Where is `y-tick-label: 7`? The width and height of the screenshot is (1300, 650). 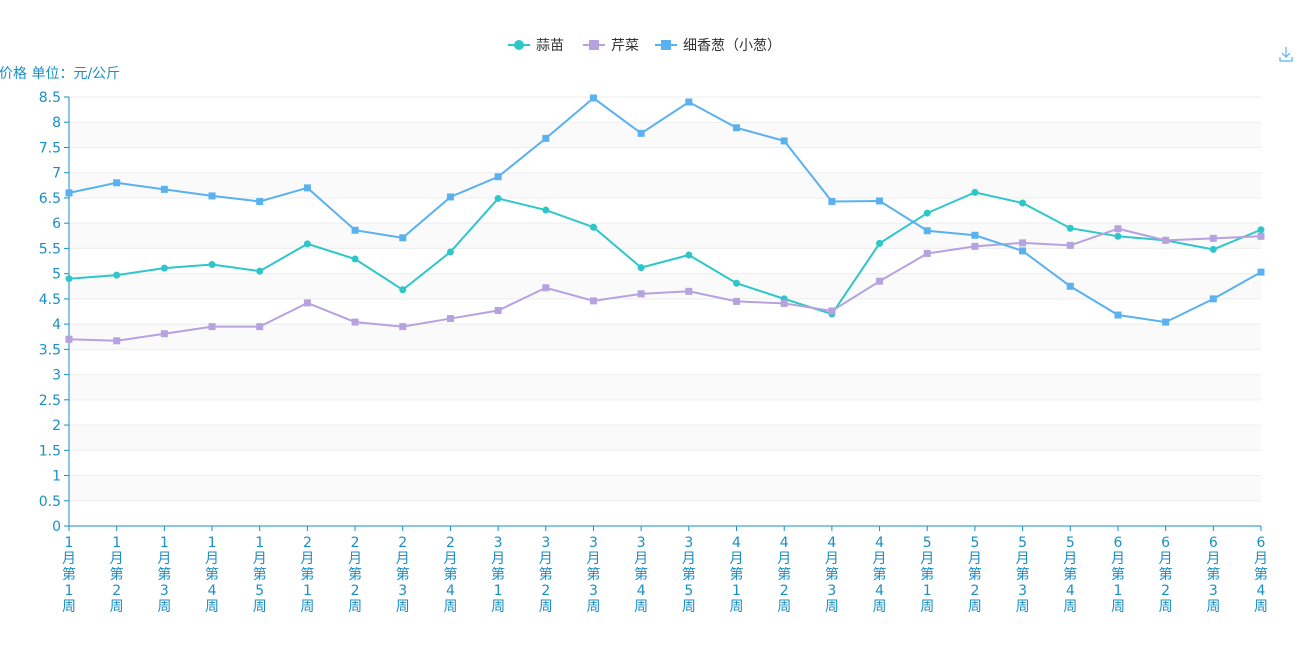
y-tick-label: 7 is located at coordinates (56, 174).